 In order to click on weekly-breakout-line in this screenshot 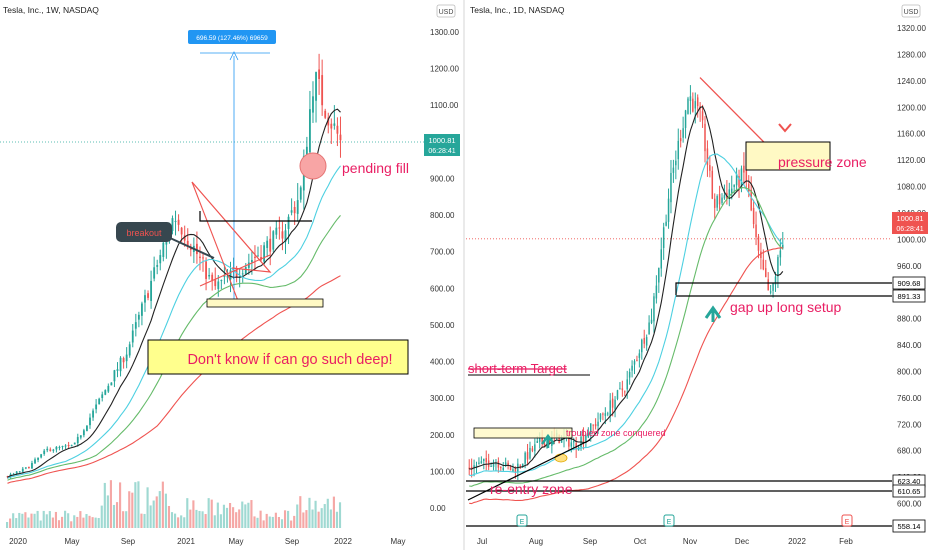, I will do `click(255, 216)`.